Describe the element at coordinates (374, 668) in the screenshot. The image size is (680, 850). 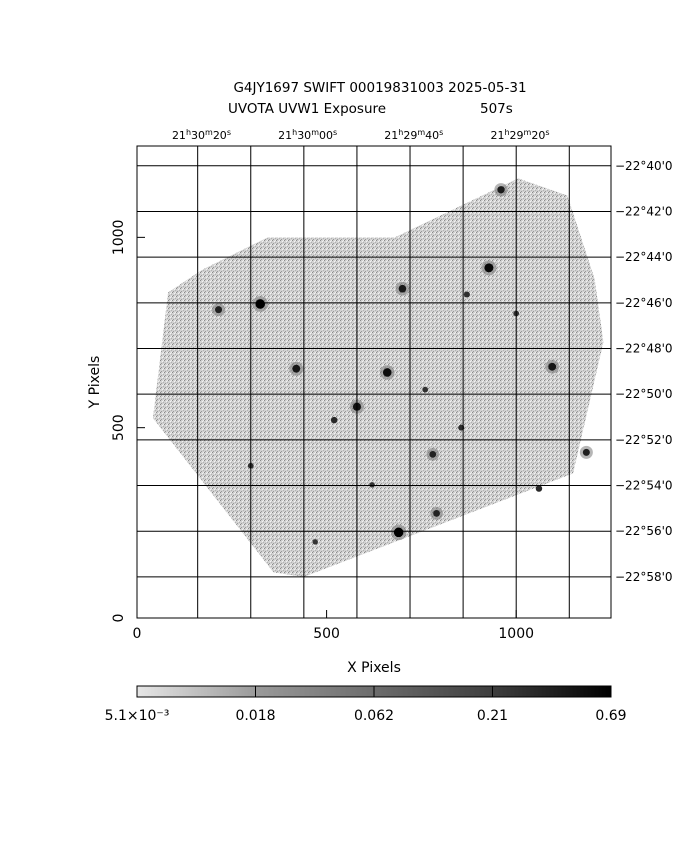
I see `x-axis-title: X Pixels` at that location.